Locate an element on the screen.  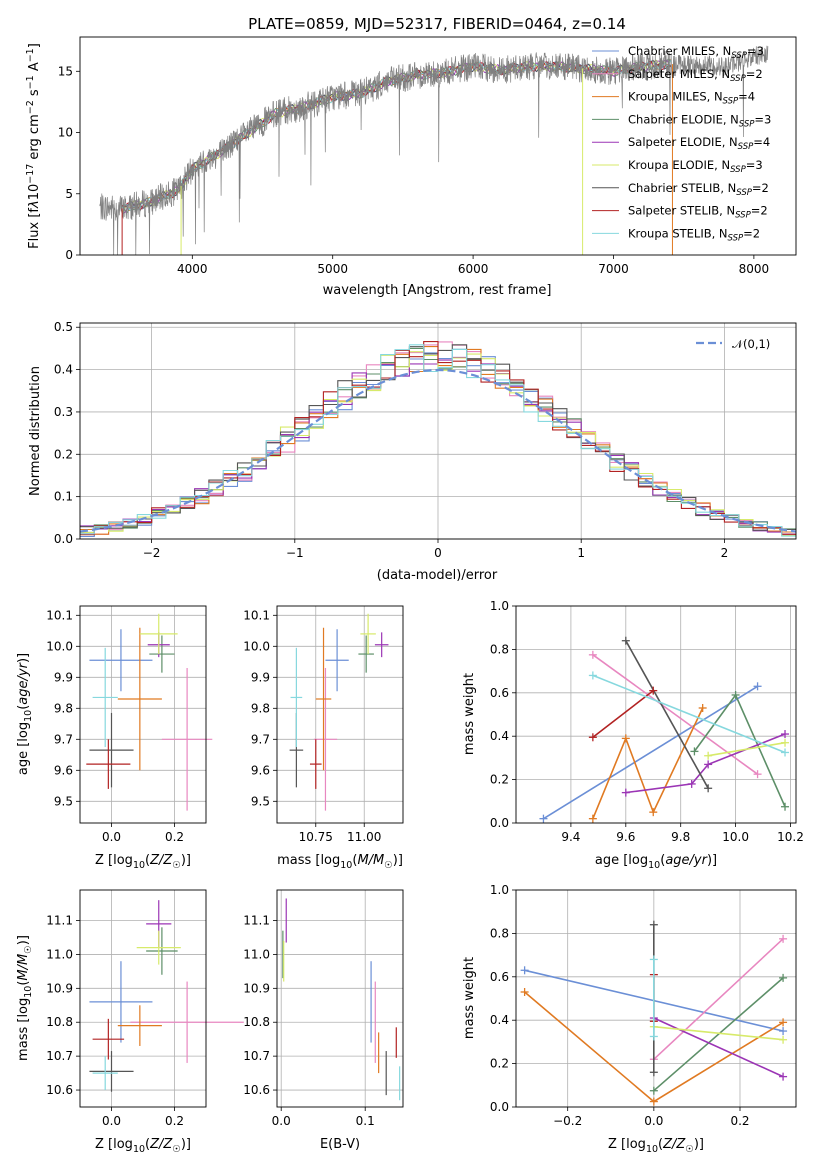
y-tick-label: 0 is located at coordinates (69, 255).